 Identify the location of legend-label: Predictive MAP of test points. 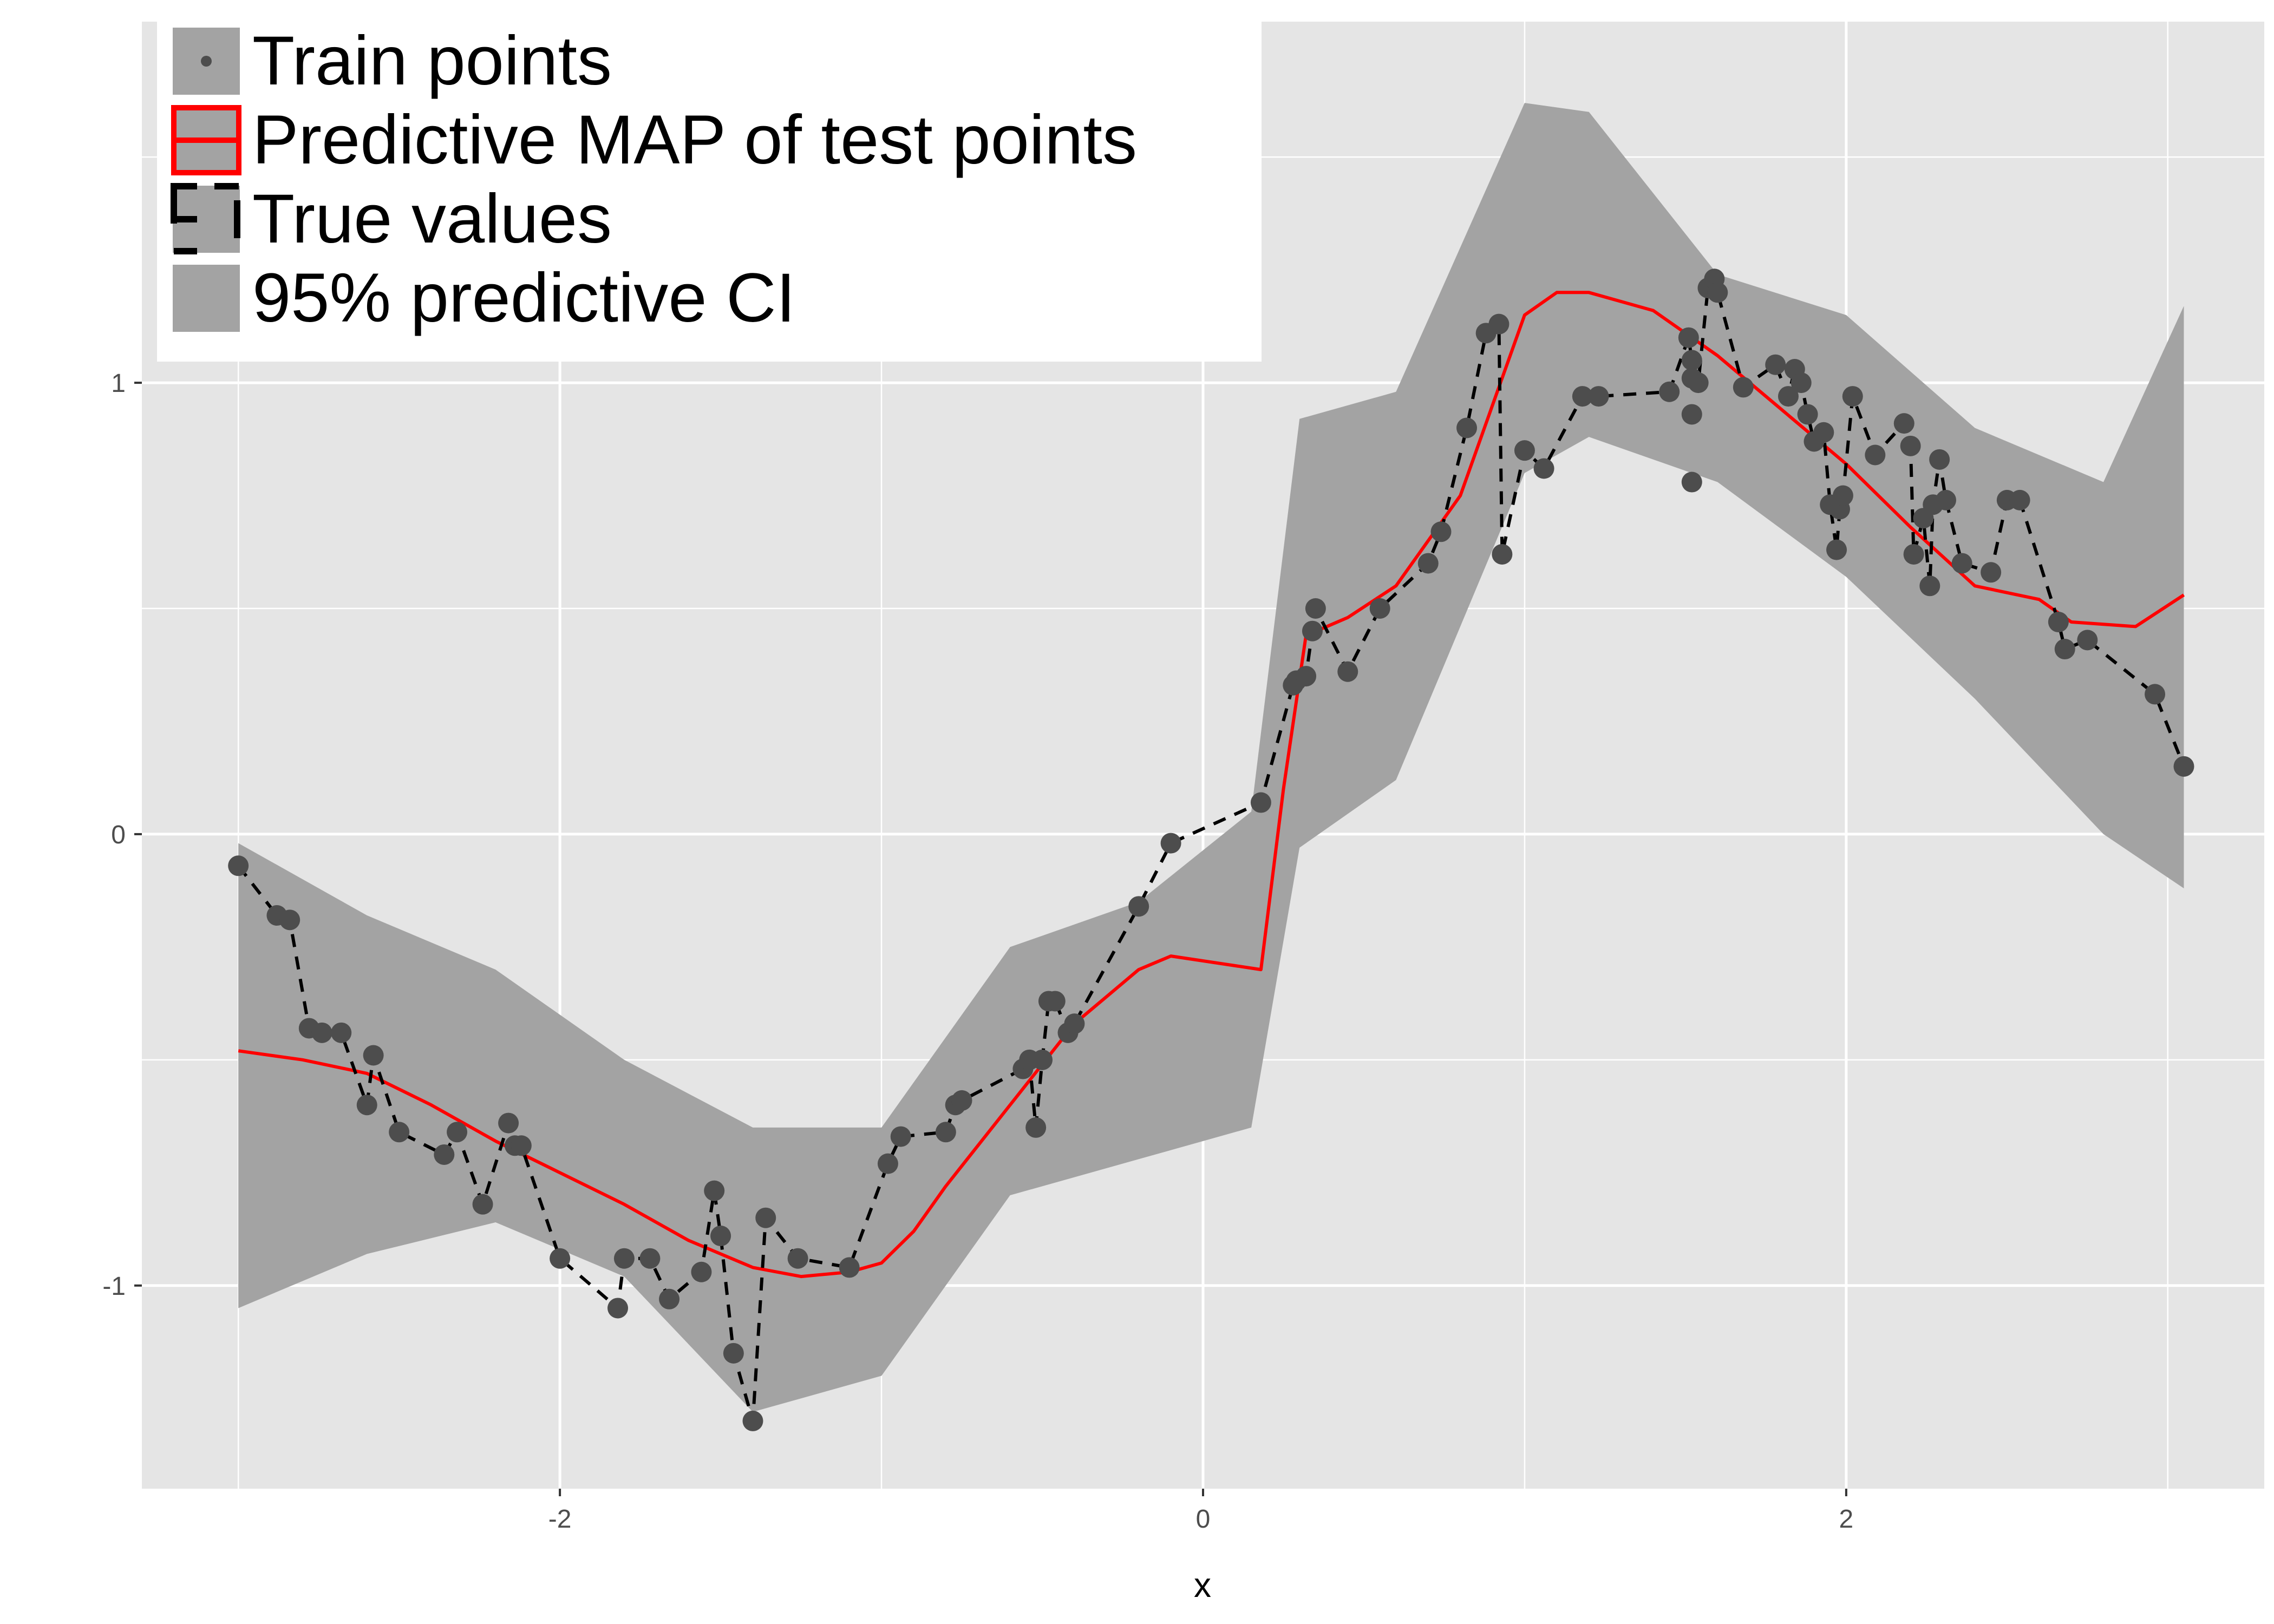
(694, 140).